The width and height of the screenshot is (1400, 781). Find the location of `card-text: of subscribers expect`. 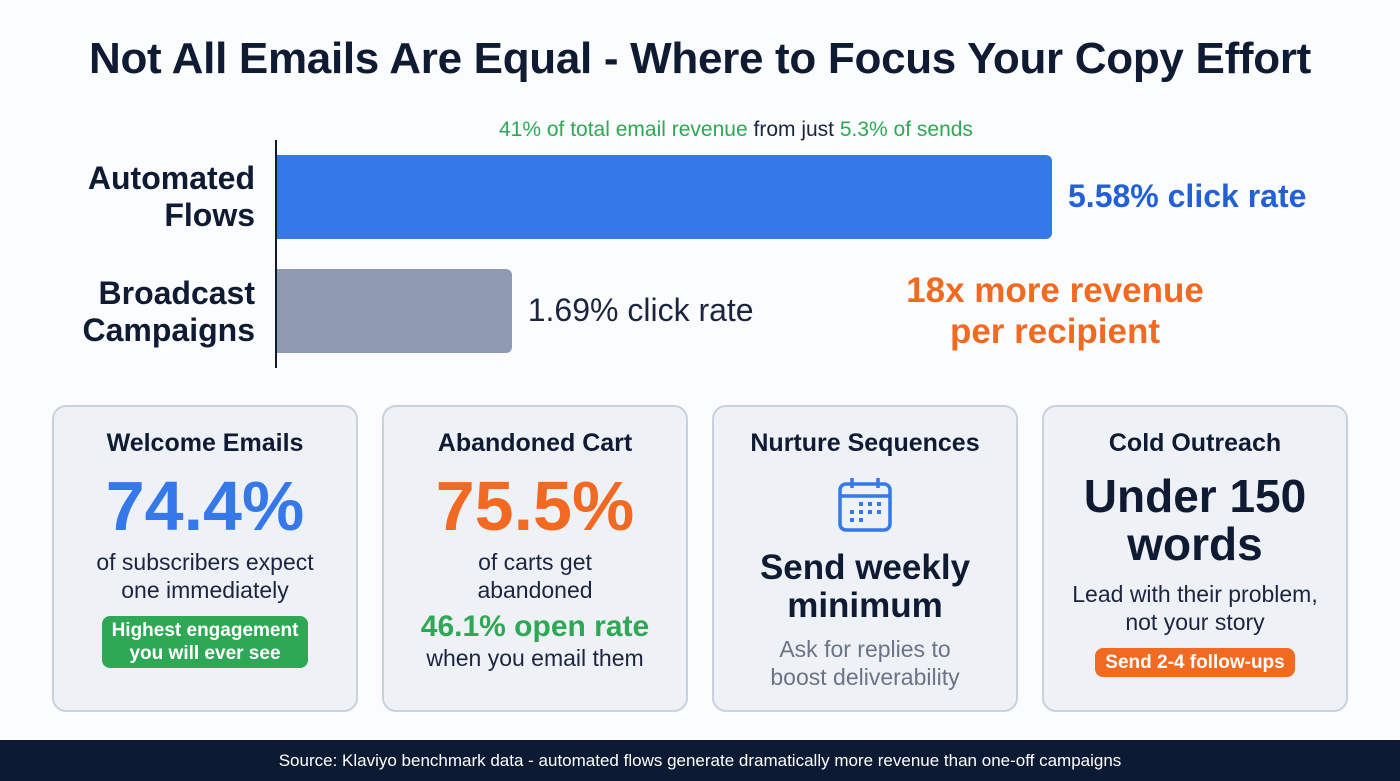

card-text: of subscribers expect is located at coordinates (205, 562).